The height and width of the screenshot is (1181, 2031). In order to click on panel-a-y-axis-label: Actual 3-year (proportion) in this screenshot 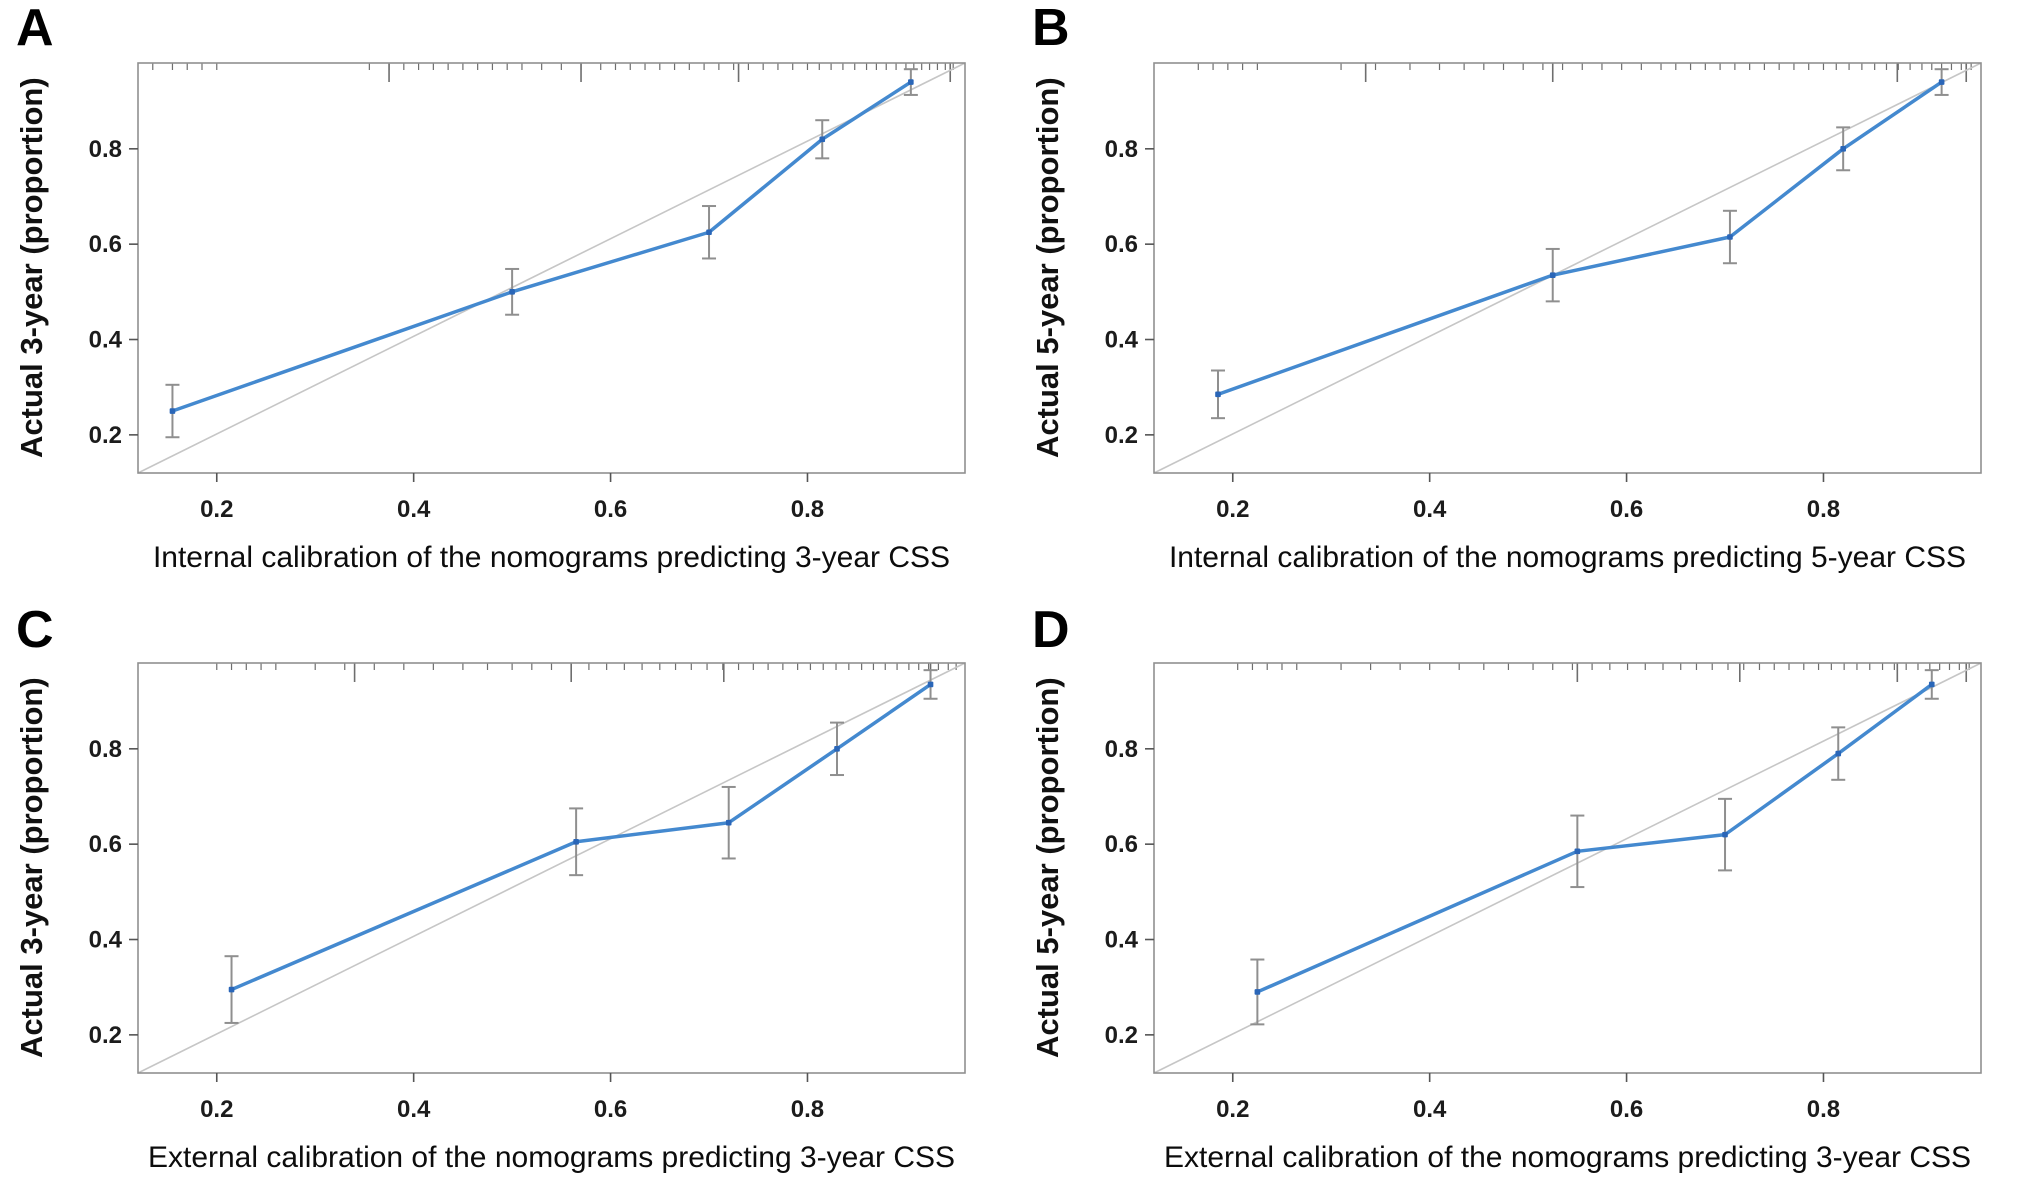, I will do `click(31, 268)`.